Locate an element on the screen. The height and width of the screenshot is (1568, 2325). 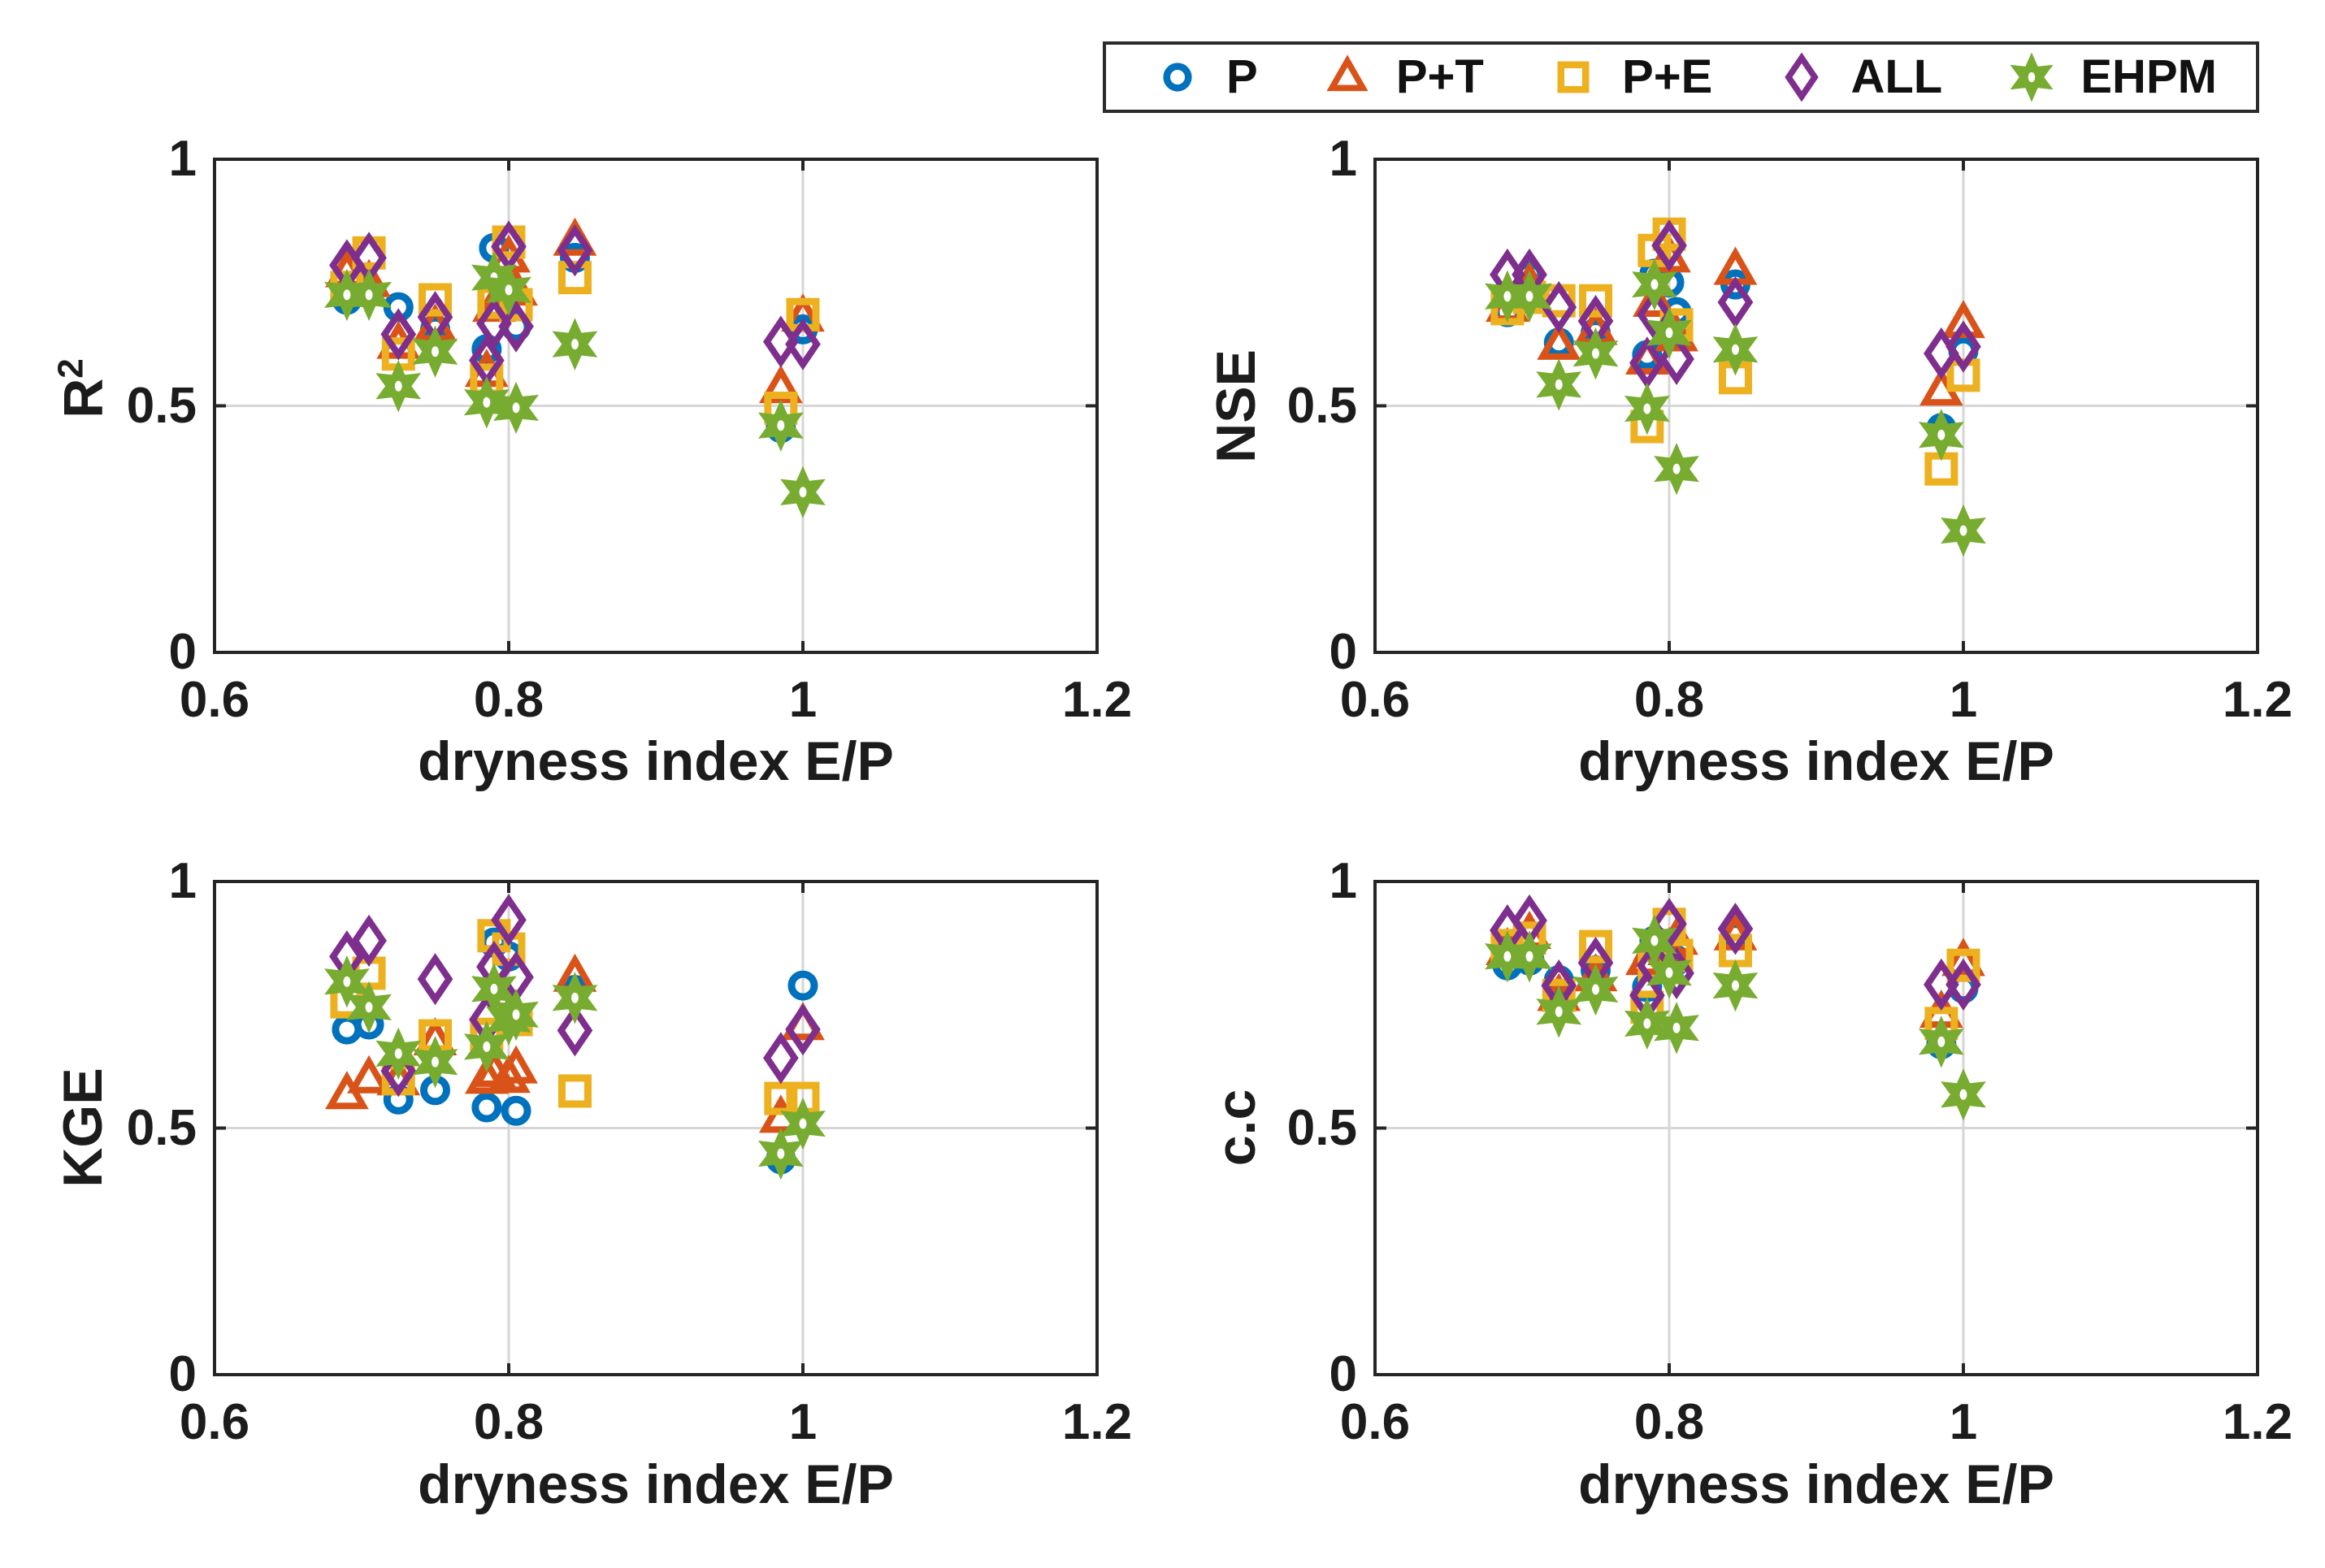
ylabel-cc: c.c is located at coordinates (1236, 1128).